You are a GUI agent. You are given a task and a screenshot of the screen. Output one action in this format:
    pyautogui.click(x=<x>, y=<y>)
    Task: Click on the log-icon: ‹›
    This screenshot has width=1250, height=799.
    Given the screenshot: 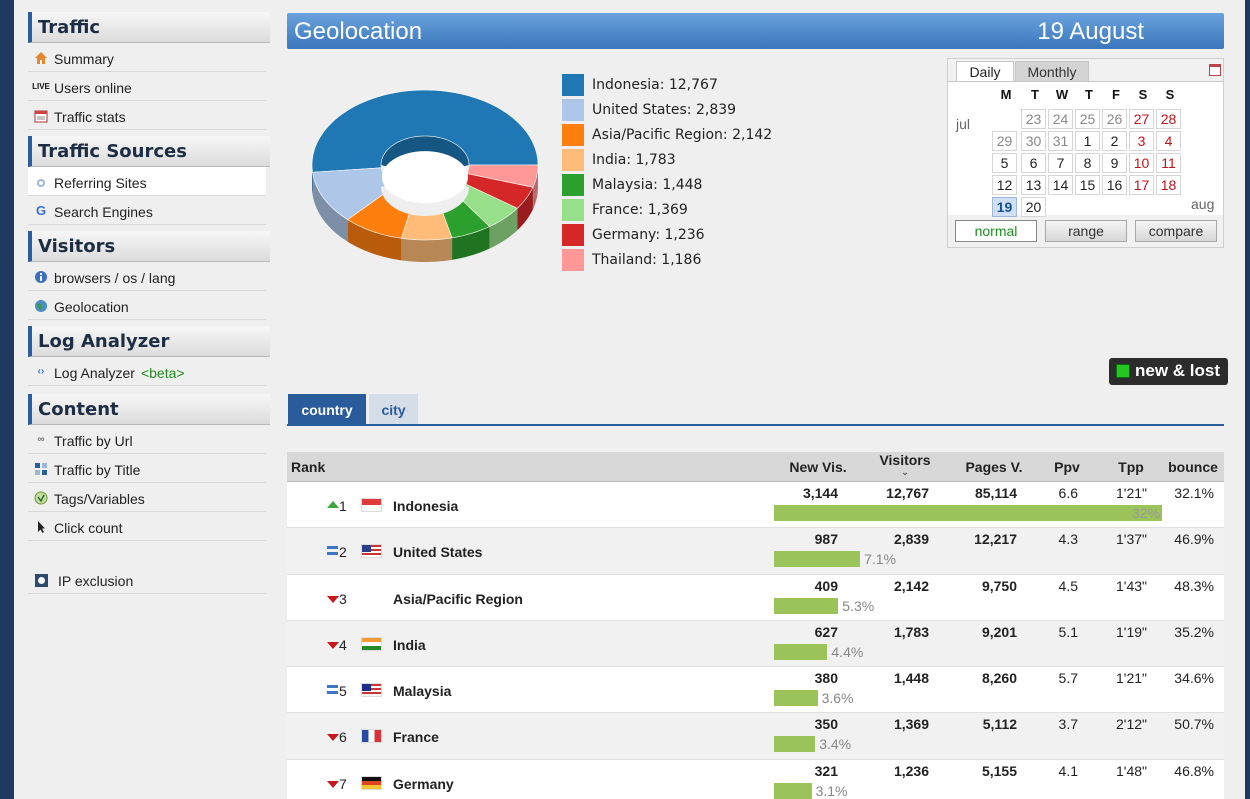 What is the action you would take?
    pyautogui.click(x=41, y=371)
    